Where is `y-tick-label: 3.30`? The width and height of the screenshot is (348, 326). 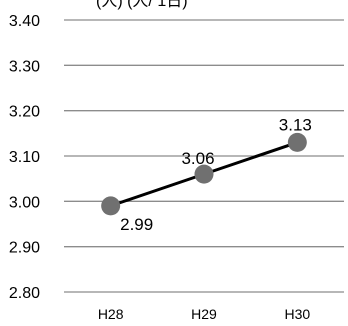
y-tick-label: 3.30 is located at coordinates (24, 66).